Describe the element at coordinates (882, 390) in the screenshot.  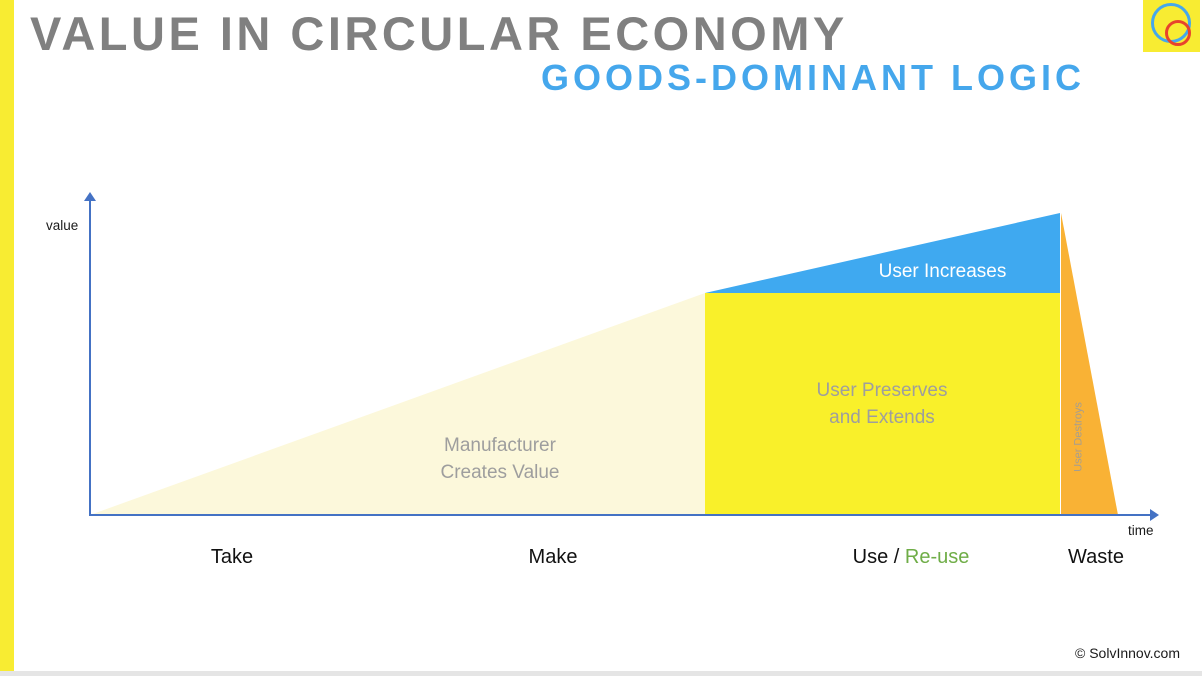
I see `label-line: User Preserves` at that location.